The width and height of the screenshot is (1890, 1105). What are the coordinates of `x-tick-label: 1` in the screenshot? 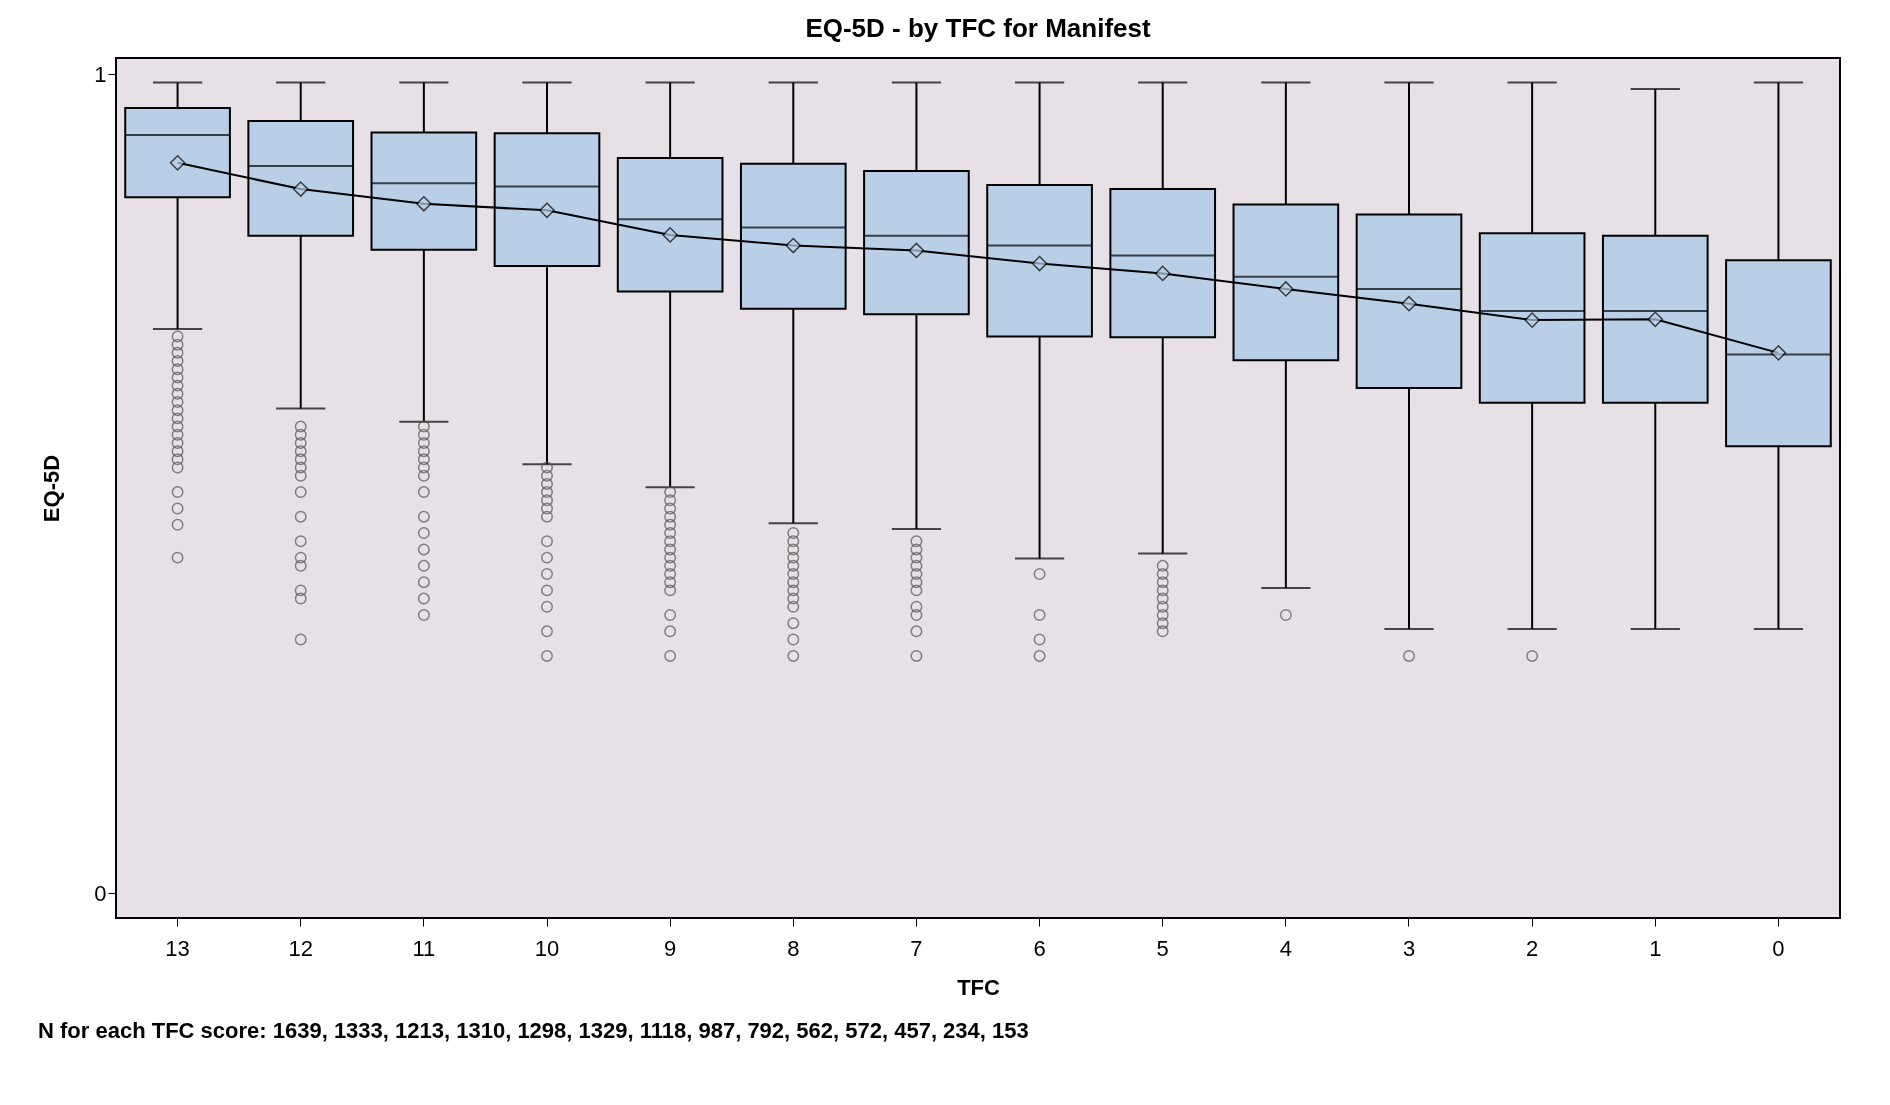 It's located at (1655, 948).